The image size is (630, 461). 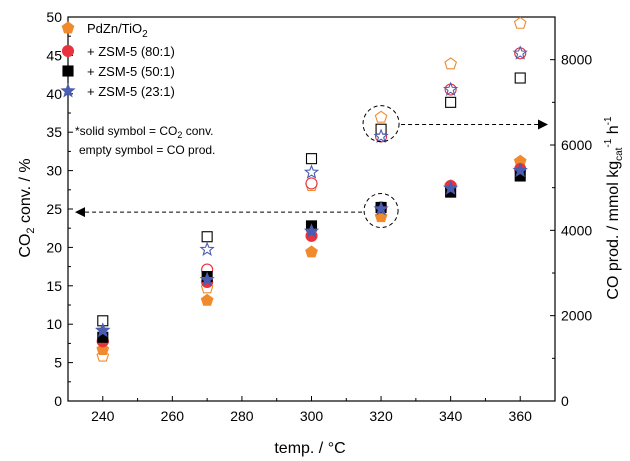 I want to click on y-left-label-part: CO, so click(x=25, y=246).